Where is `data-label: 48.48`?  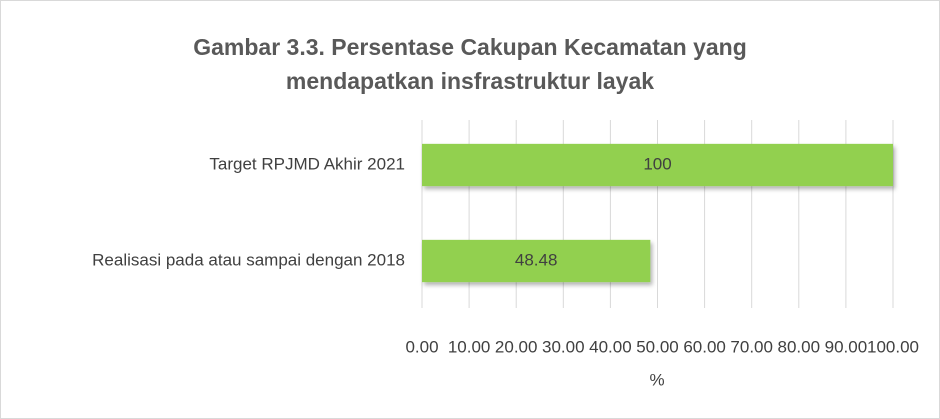 data-label: 48.48 is located at coordinates (536, 259).